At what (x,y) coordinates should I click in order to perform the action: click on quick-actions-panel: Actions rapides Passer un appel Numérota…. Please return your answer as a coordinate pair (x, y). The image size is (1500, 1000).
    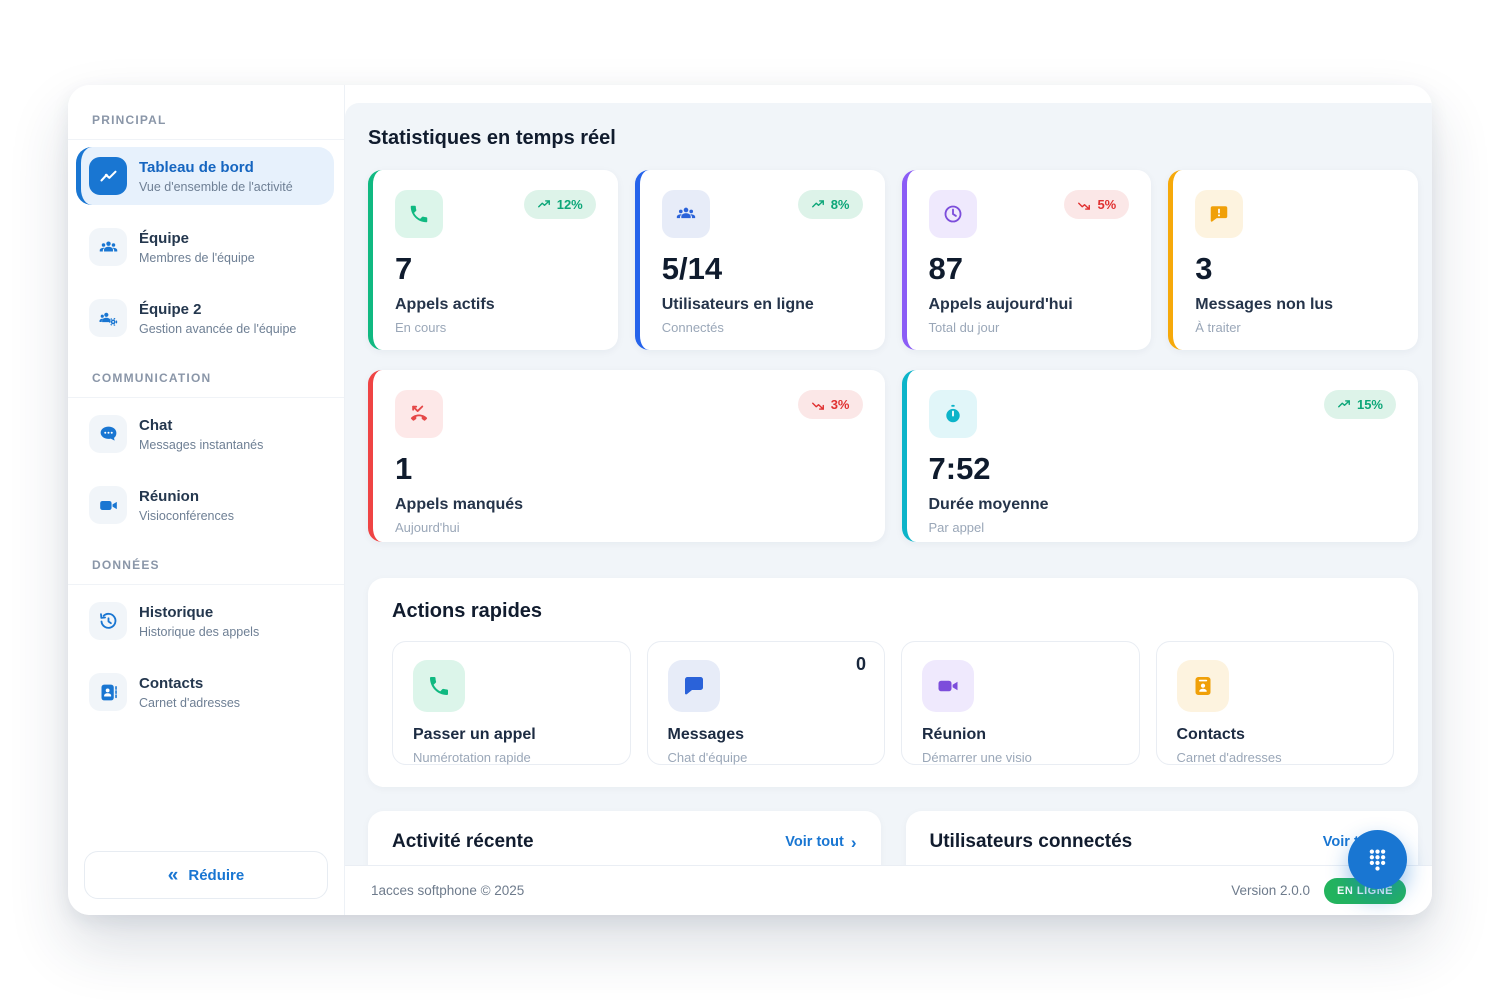
    Looking at the image, I should click on (893, 682).